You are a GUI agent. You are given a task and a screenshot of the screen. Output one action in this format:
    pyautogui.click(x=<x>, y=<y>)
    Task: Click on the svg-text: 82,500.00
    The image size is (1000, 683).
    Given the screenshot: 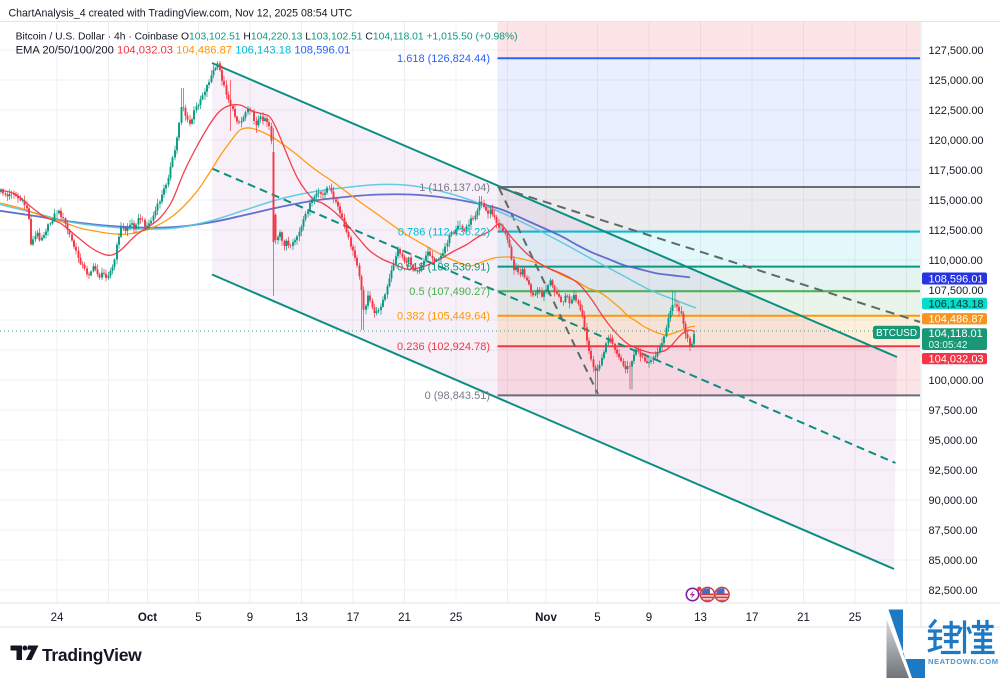 What is the action you would take?
    pyautogui.click(x=953, y=591)
    